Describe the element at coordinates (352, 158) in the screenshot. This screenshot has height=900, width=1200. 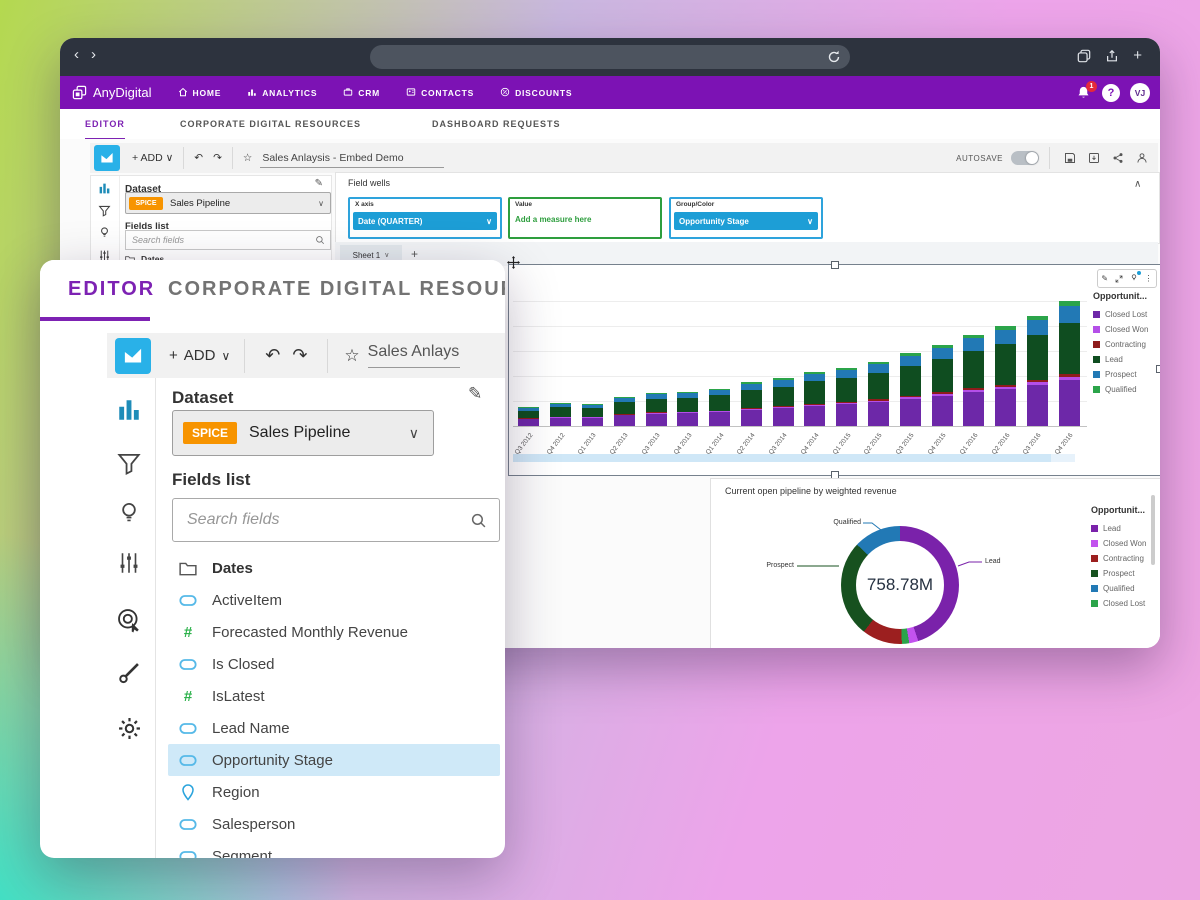
I see `analysis-title: Sales Anlaysis - Embed Demo` at that location.